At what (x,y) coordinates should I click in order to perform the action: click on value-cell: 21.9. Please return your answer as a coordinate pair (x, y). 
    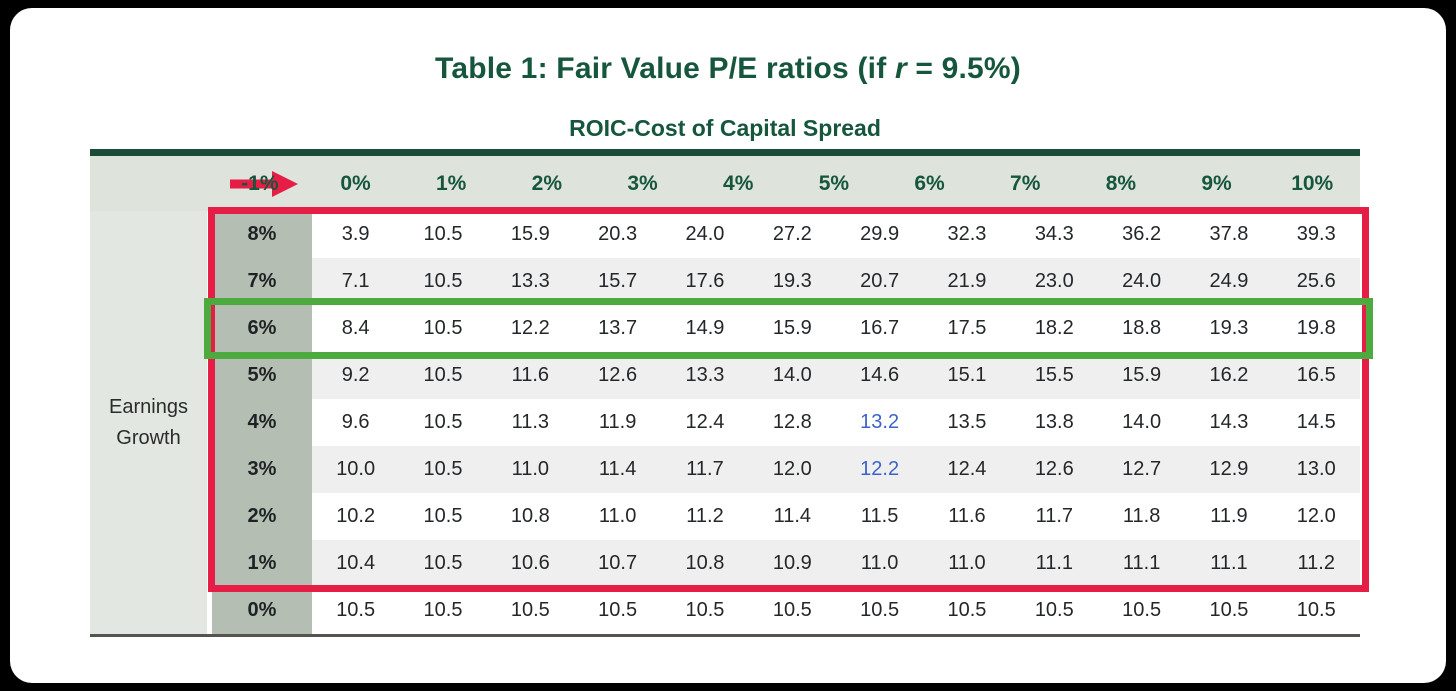
    Looking at the image, I should click on (967, 281).